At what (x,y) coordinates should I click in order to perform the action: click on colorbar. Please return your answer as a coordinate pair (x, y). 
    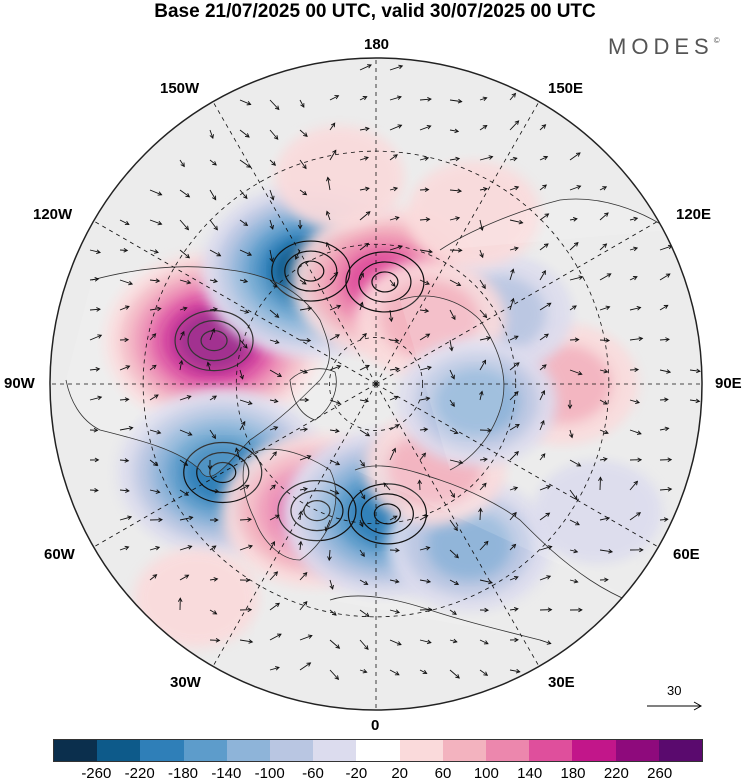
    Looking at the image, I should click on (378, 750).